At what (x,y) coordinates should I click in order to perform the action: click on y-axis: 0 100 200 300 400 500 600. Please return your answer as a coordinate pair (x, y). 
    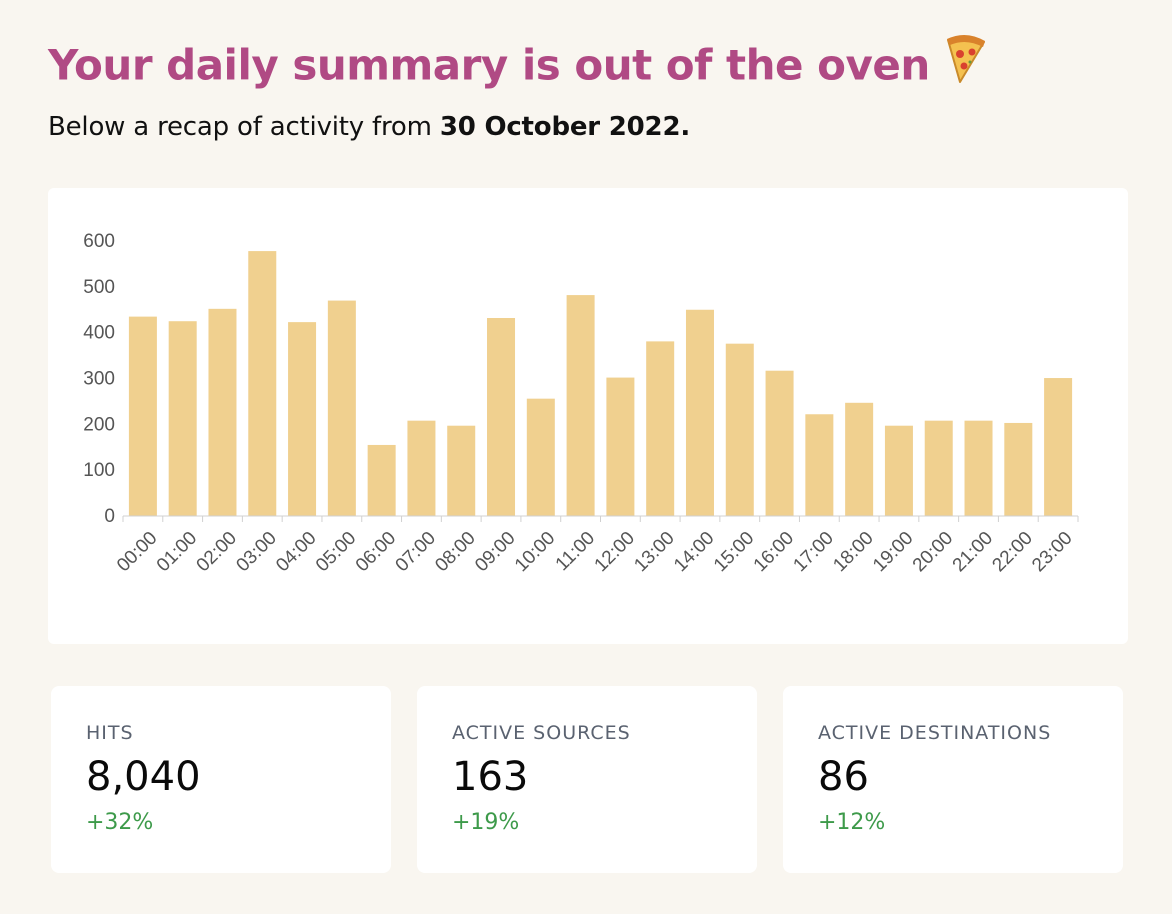
    Looking at the image, I should click on (99, 379).